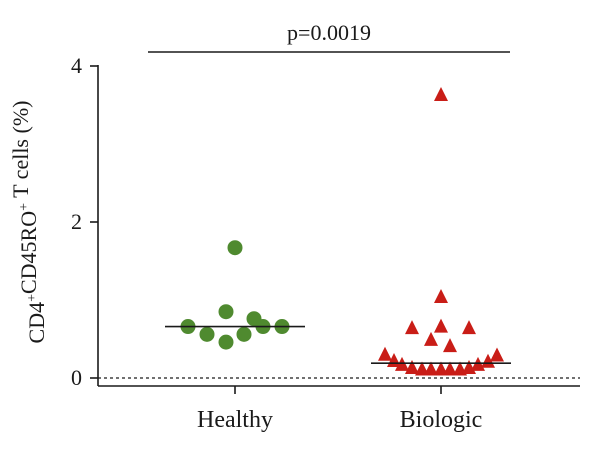  What do you see at coordinates (76, 221) in the screenshot?
I see `y-tick-label: 2` at bounding box center [76, 221].